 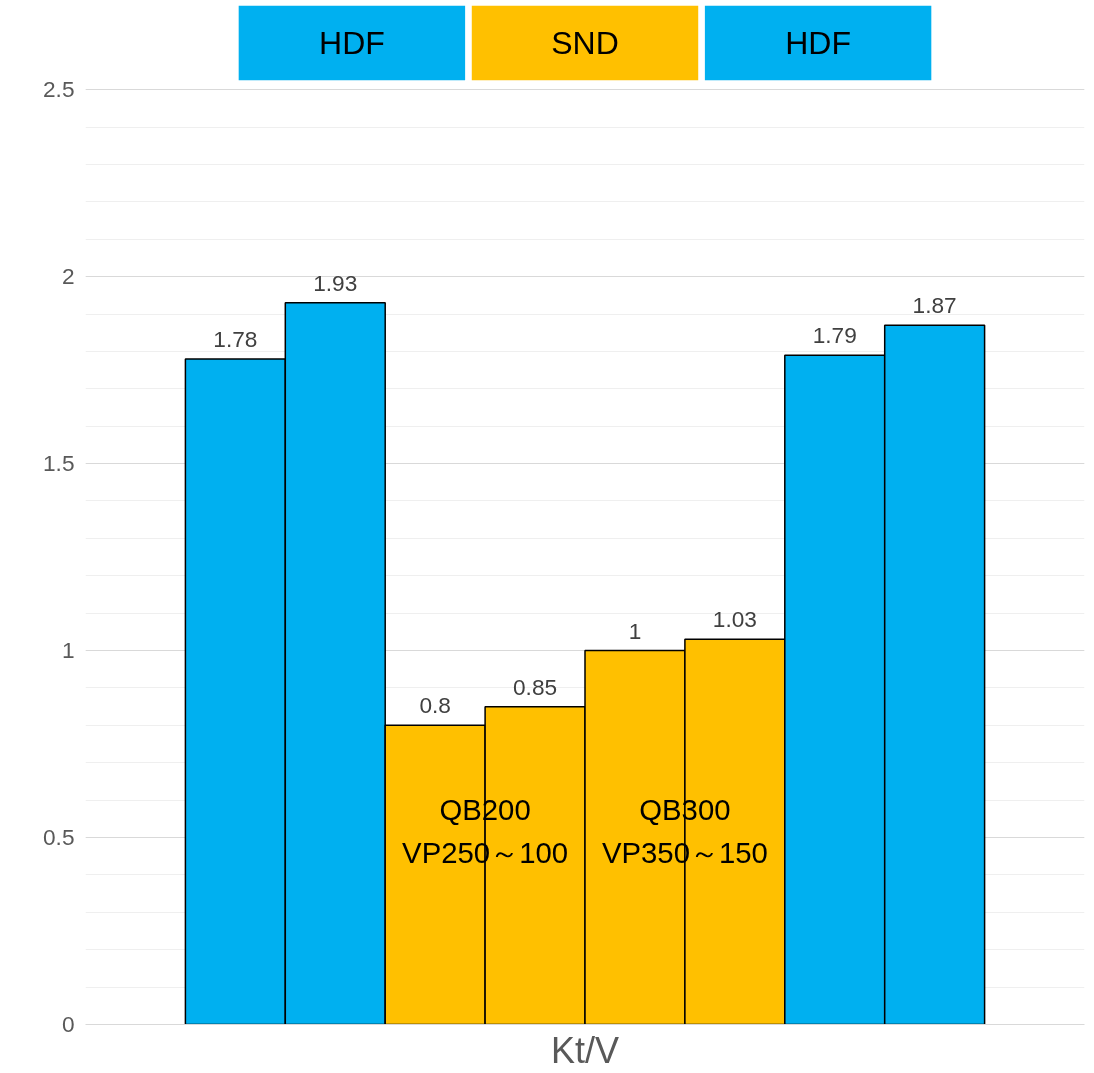 What do you see at coordinates (585, 42) in the screenshot?
I see `text: SND` at bounding box center [585, 42].